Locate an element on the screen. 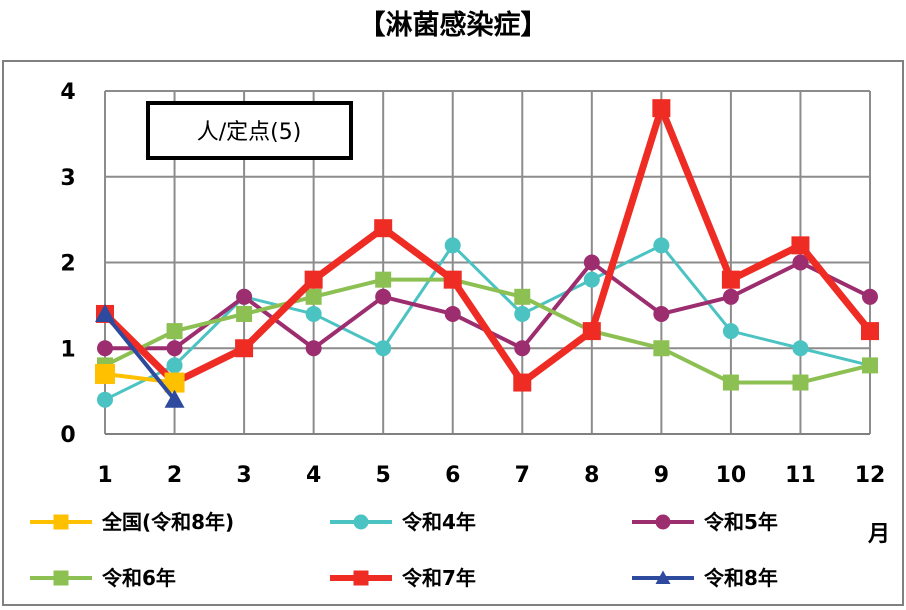  y-tick-label: 0 is located at coordinates (67, 435).